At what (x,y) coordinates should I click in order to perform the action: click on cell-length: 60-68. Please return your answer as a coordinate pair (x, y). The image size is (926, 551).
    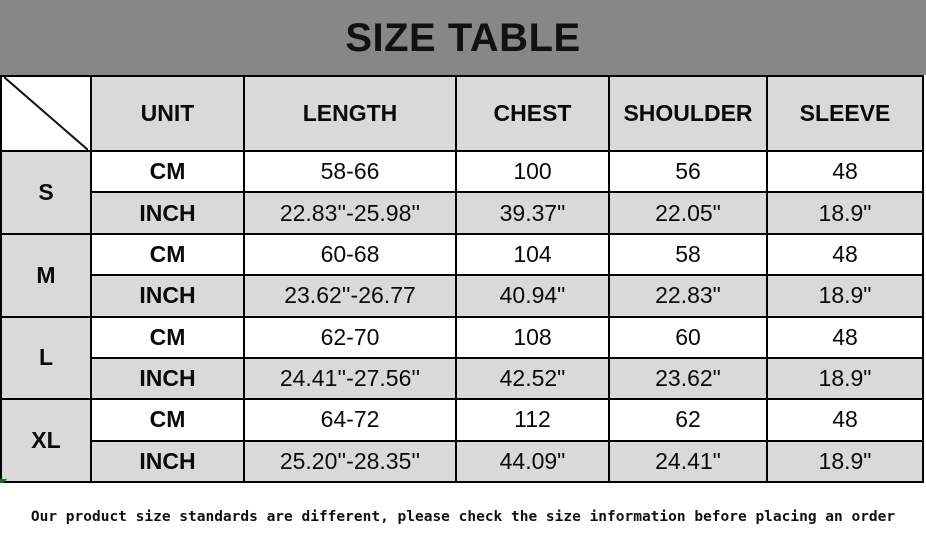
    Looking at the image, I should click on (350, 254).